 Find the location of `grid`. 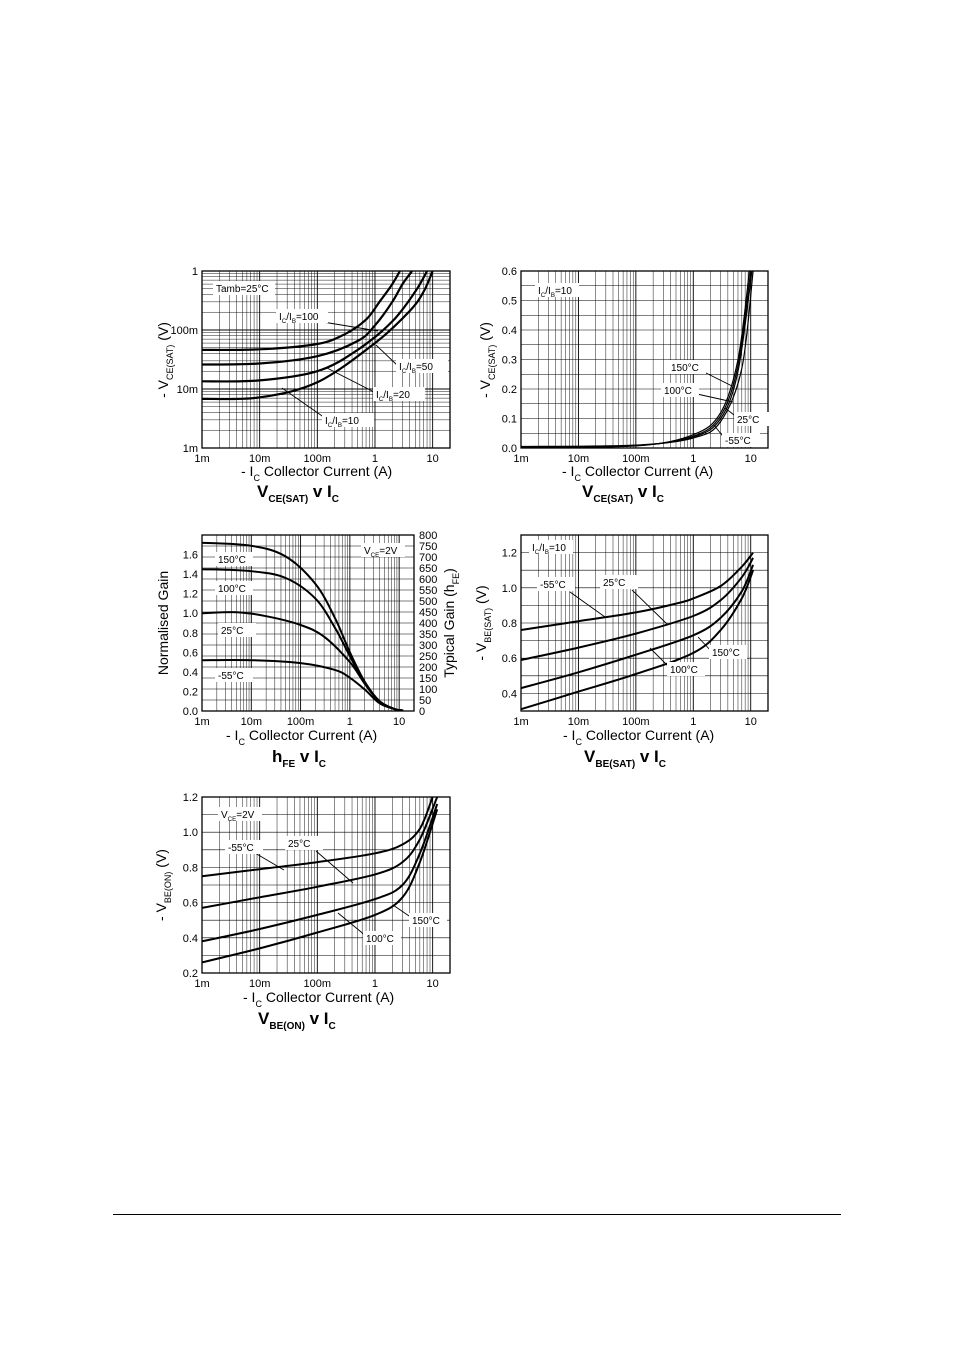

grid is located at coordinates (644, 359).